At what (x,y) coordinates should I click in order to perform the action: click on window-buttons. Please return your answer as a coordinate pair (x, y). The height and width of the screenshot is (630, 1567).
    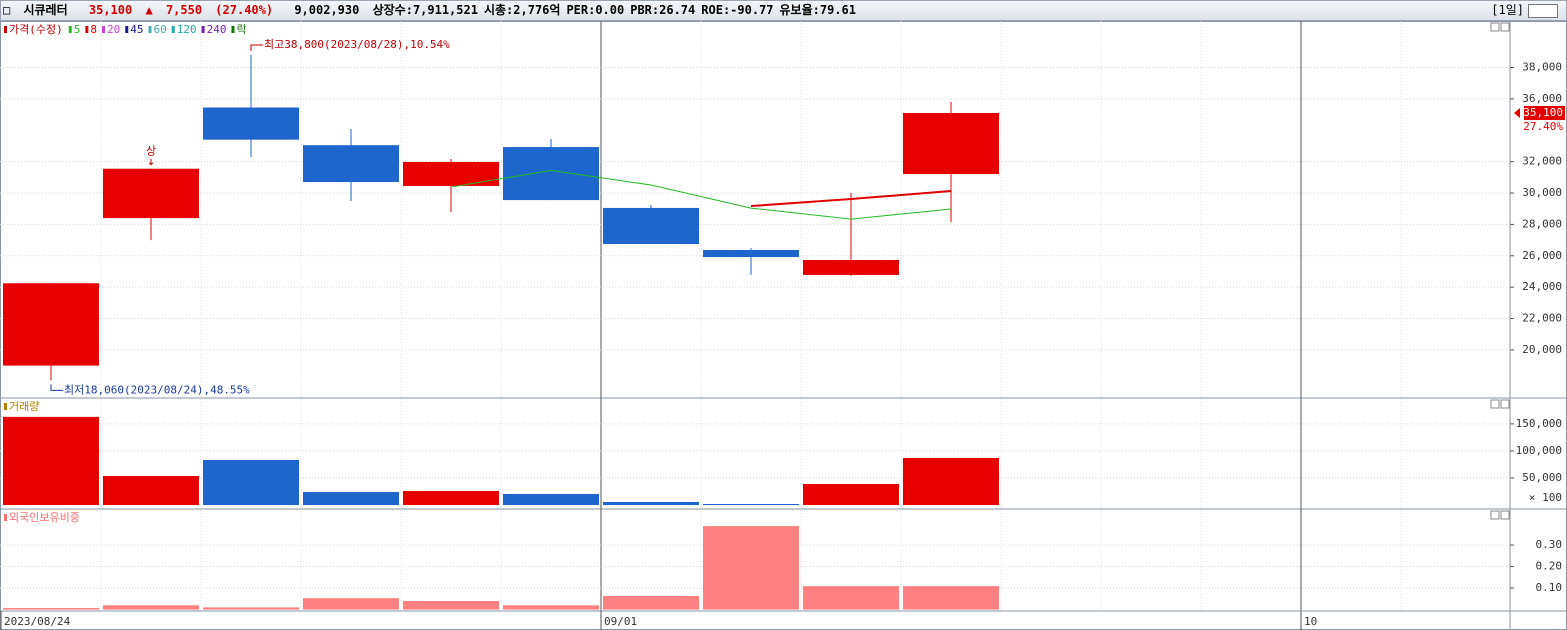
    Looking at the image, I should click on (1543, 11).